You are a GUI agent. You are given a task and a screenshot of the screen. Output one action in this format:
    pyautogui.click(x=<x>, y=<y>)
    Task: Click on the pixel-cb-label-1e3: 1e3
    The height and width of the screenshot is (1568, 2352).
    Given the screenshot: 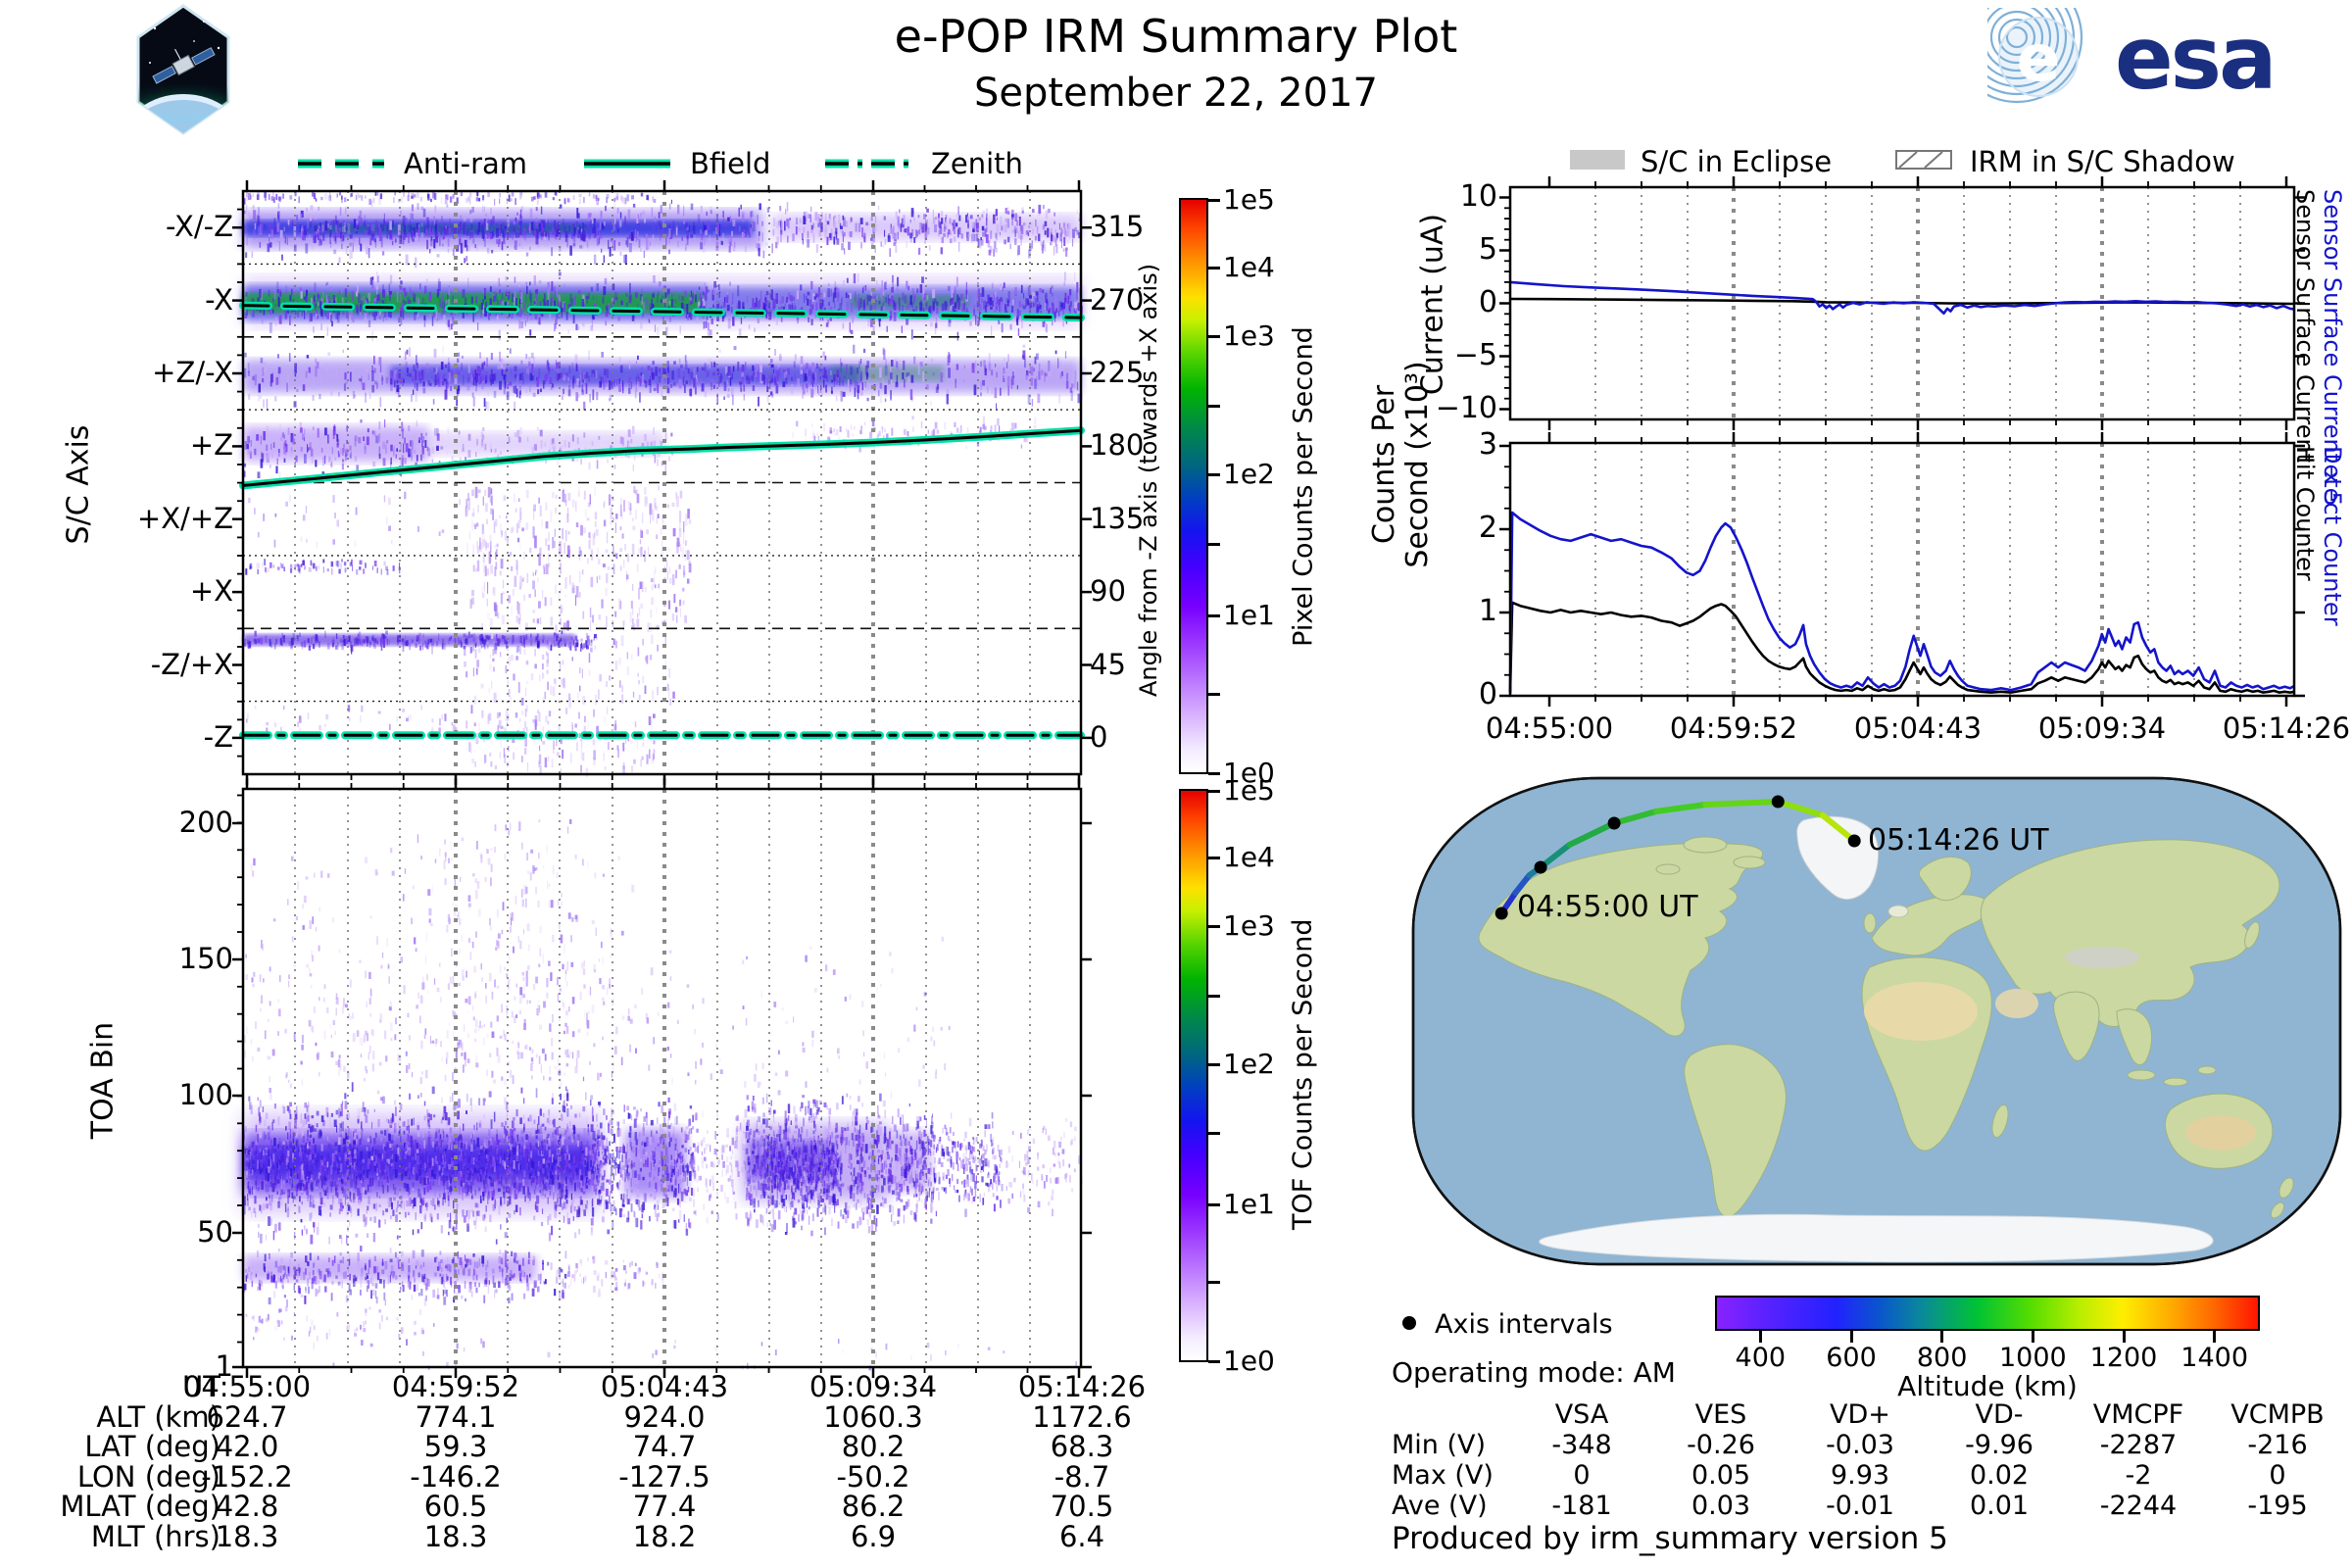 What is the action you would take?
    pyautogui.click(x=1249, y=336)
    